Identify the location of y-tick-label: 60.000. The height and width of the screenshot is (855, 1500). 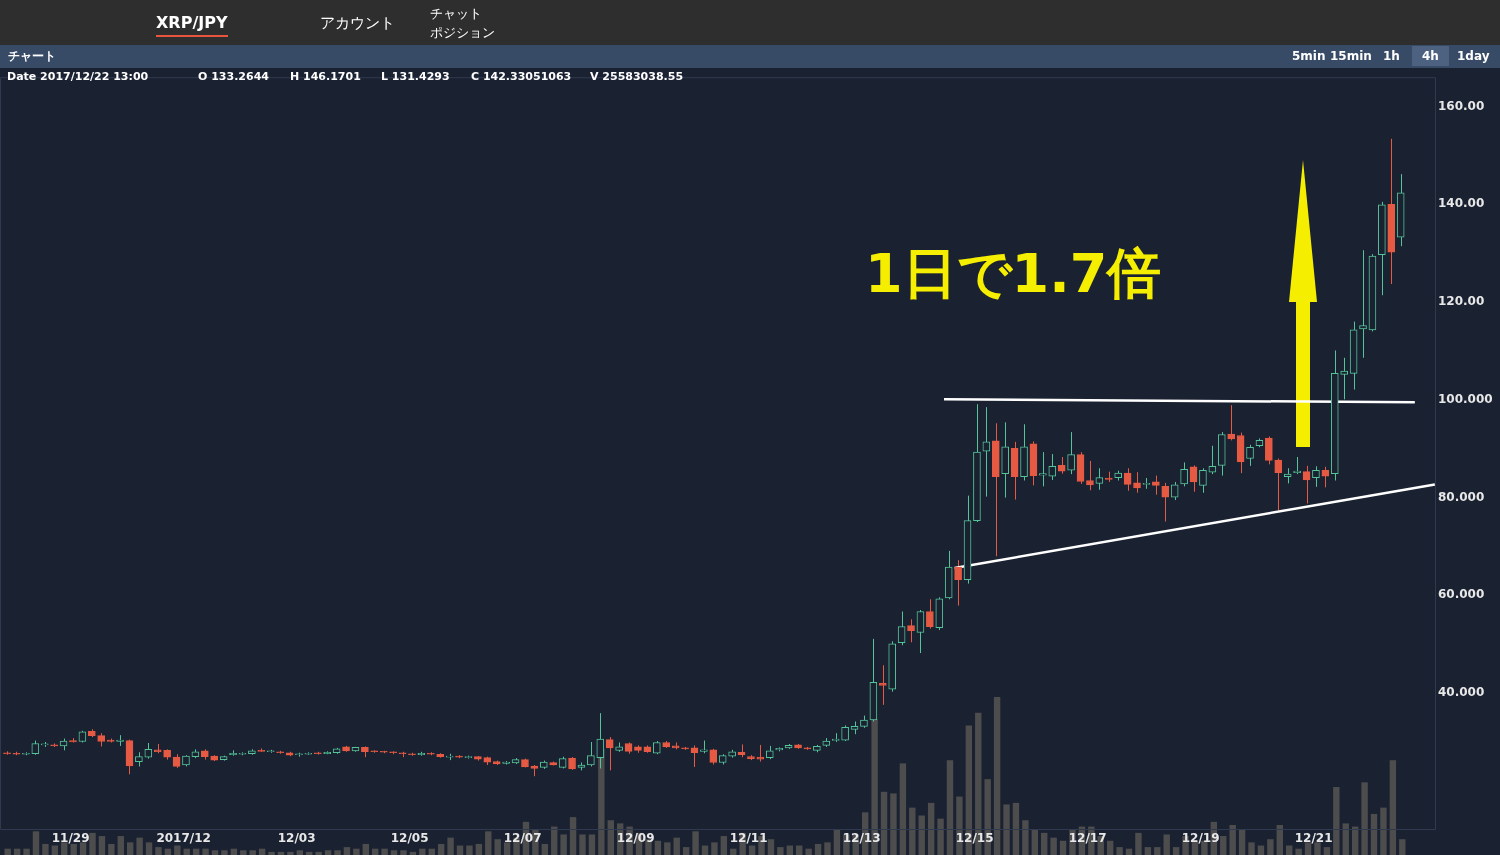
(1461, 594).